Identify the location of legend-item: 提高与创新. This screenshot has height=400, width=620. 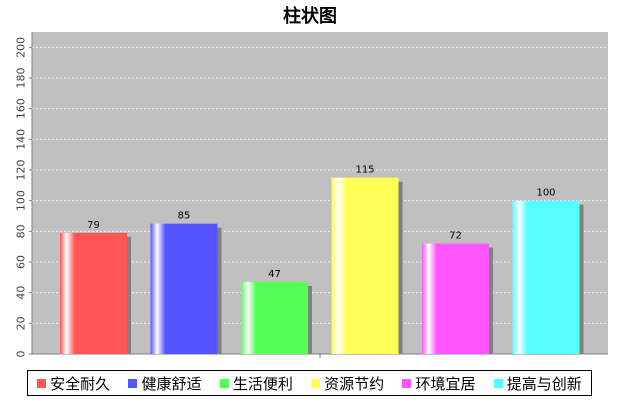
(537, 383).